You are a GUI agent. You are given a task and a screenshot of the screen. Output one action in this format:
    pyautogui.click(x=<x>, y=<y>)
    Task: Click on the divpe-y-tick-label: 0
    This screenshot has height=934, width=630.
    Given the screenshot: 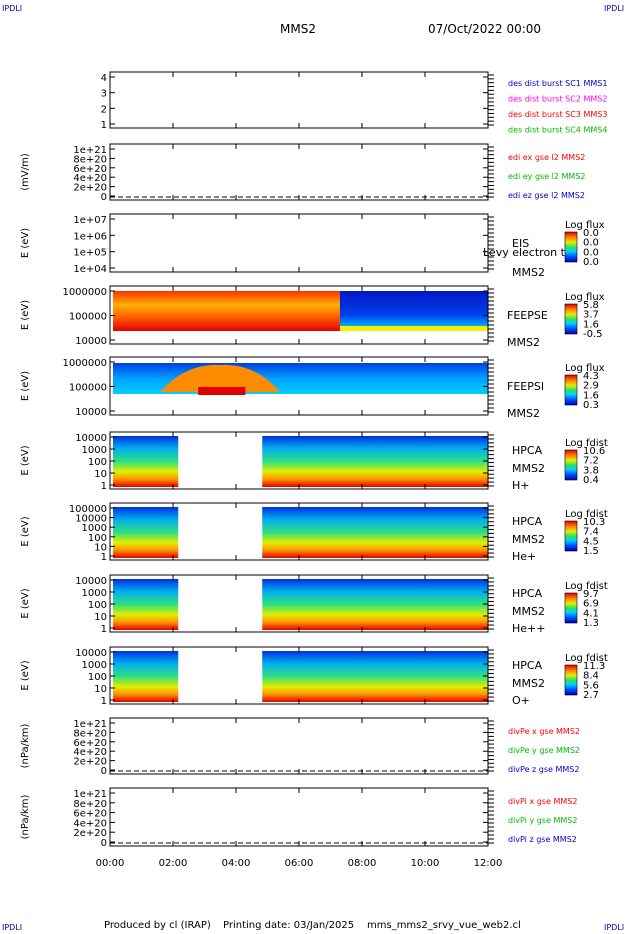 What is the action you would take?
    pyautogui.click(x=104, y=771)
    